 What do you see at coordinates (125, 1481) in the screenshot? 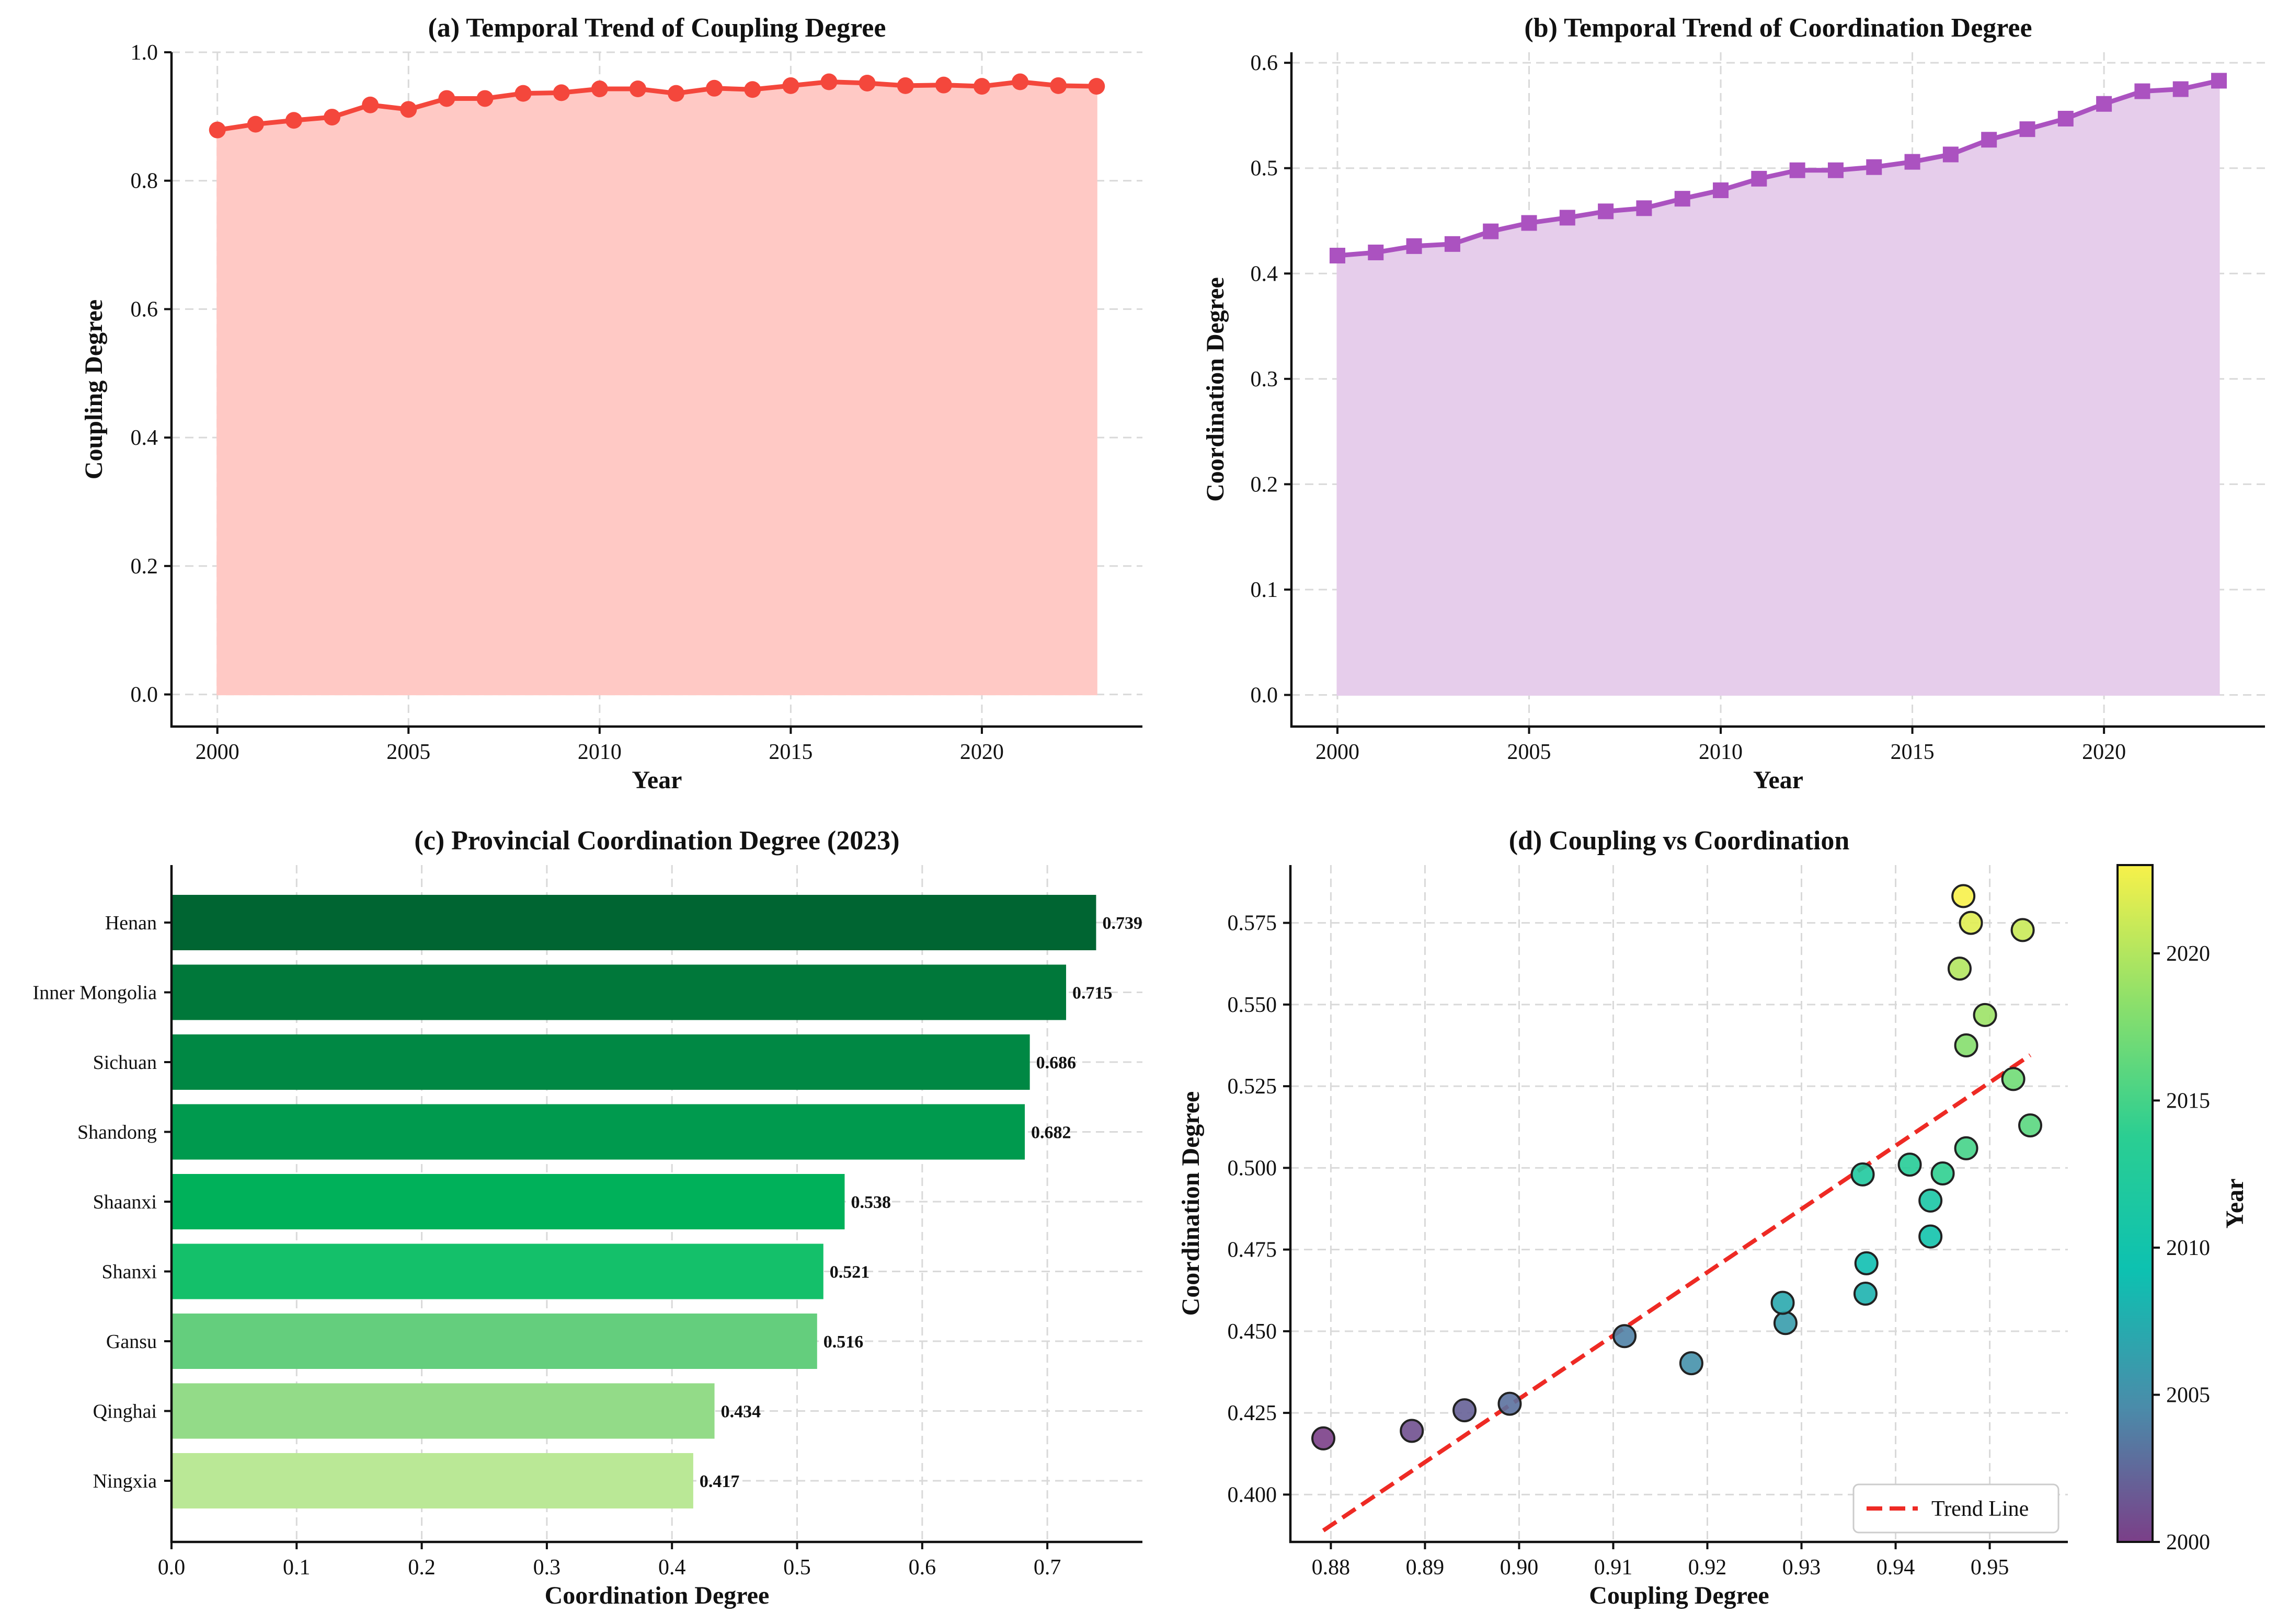
I see `category-label: Ningxia` at bounding box center [125, 1481].